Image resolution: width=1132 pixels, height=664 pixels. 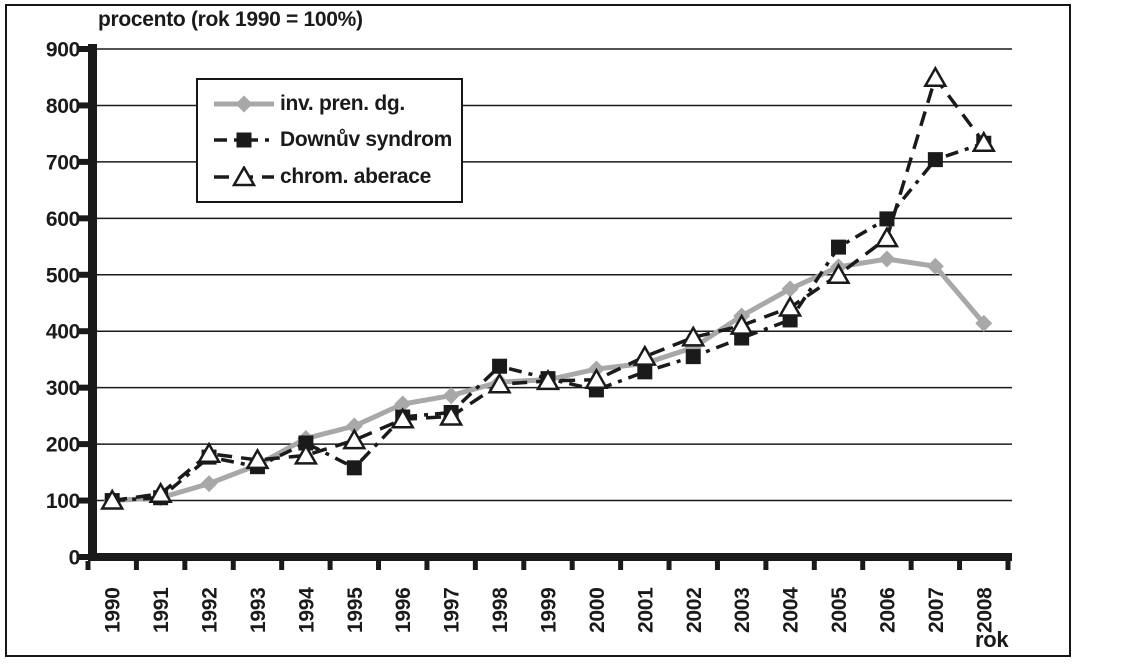 What do you see at coordinates (161, 610) in the screenshot?
I see `x-tick-label: 1991` at bounding box center [161, 610].